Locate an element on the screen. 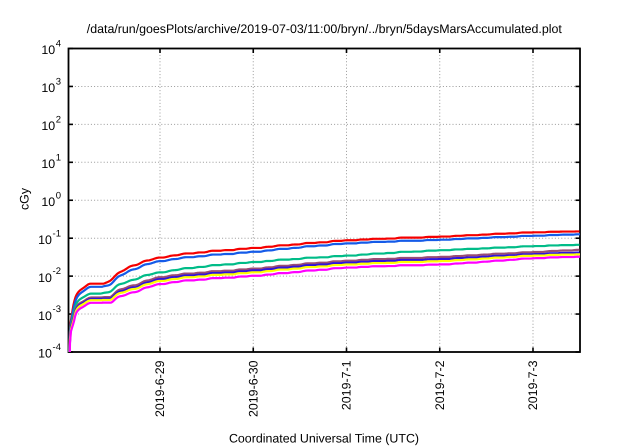 Image resolution: width=640 pixels, height=448 pixels. svg-text: -2 is located at coordinates (57, 271).